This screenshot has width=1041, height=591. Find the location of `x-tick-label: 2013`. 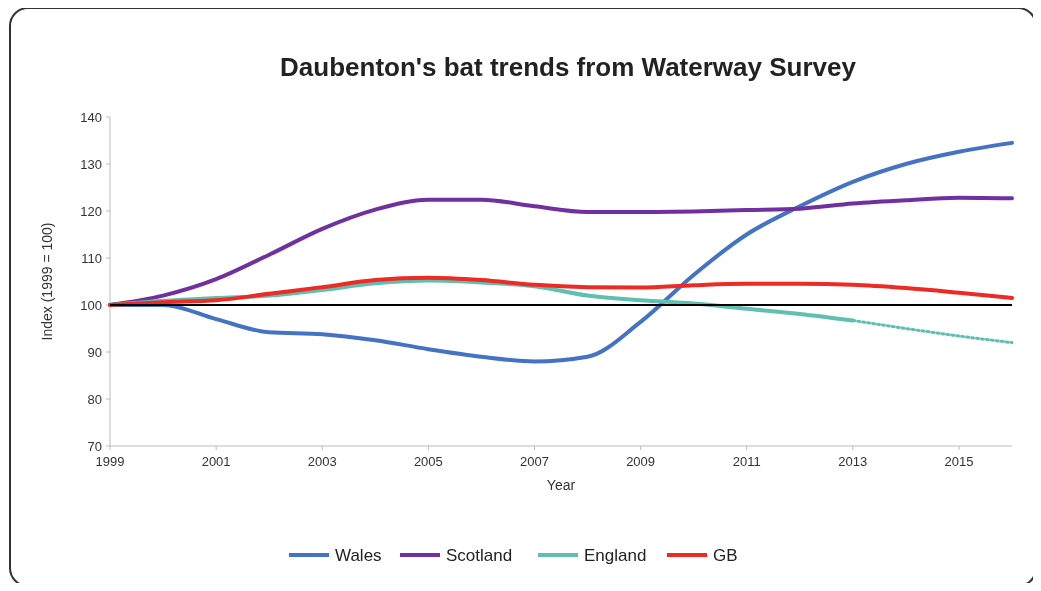

x-tick-label: 2013 is located at coordinates (853, 461).